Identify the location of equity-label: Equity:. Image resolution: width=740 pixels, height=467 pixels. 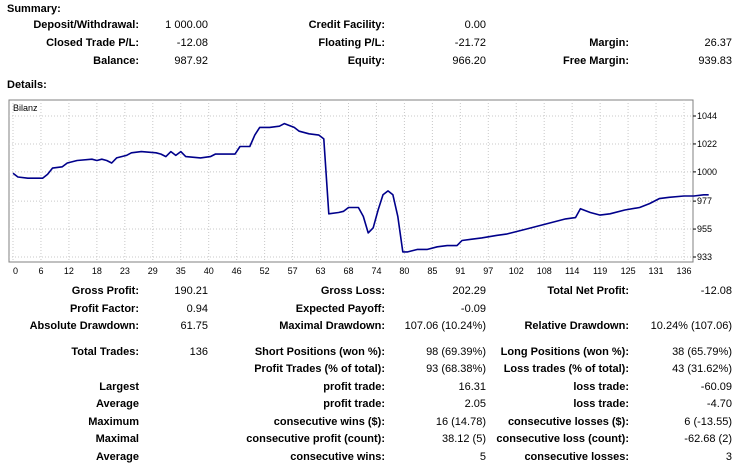
(366, 61).